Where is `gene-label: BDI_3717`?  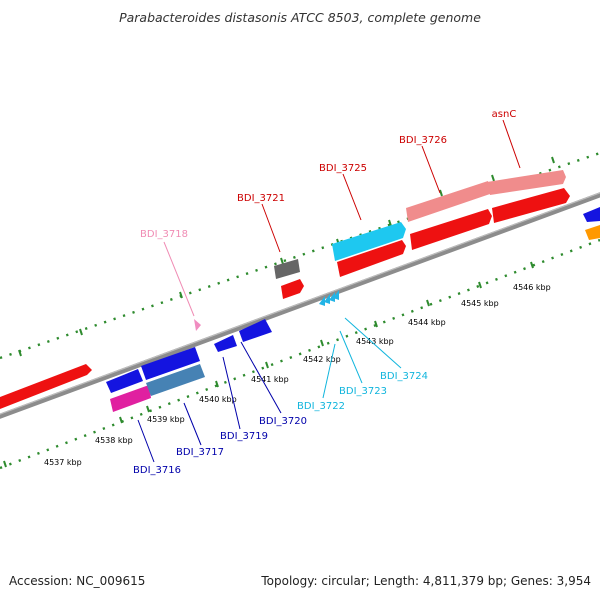 gene-label: BDI_3717 is located at coordinates (200, 452).